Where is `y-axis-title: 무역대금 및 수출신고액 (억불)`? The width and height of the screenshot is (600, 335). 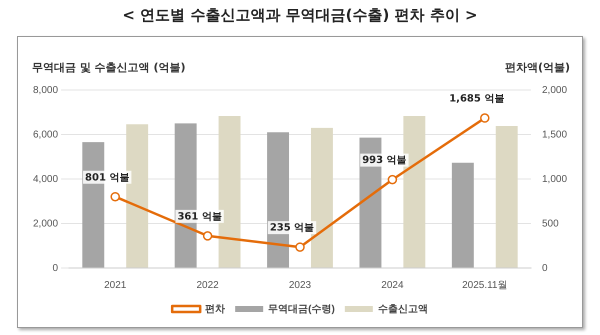
y-axis-title: 무역대금 및 수출신고액 (억불) is located at coordinates (109, 67).